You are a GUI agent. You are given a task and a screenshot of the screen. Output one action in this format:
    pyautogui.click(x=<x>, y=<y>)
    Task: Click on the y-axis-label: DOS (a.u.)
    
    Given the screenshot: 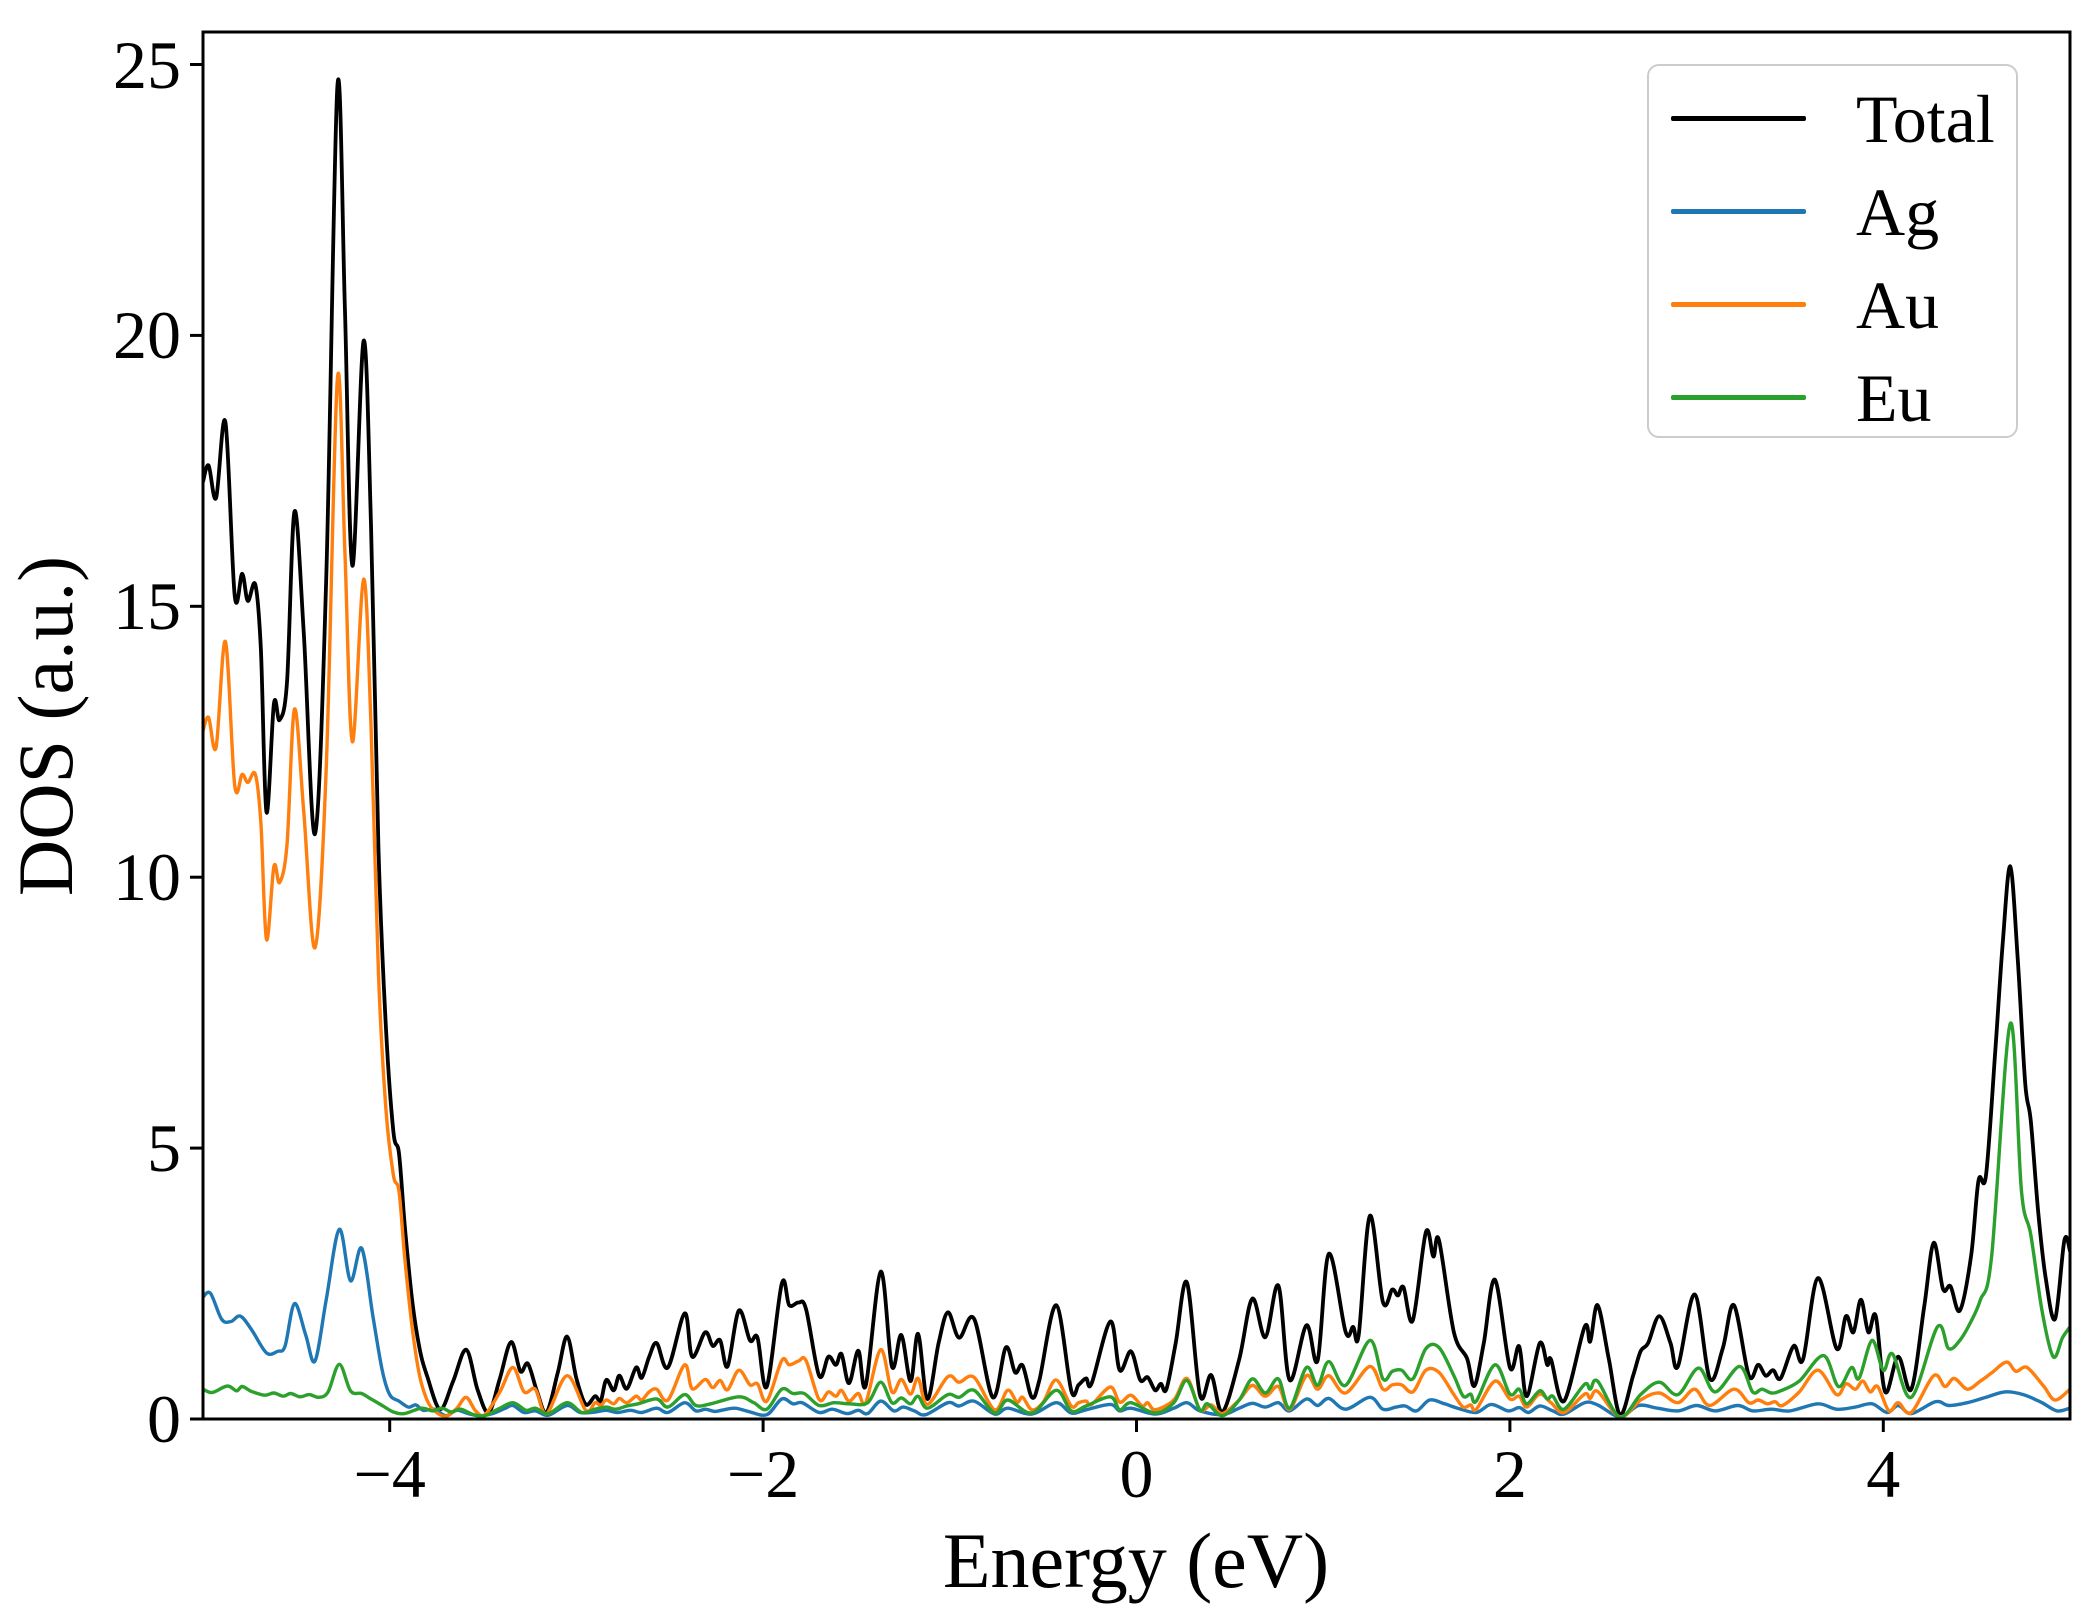 What is the action you would take?
    pyautogui.click(x=45, y=726)
    